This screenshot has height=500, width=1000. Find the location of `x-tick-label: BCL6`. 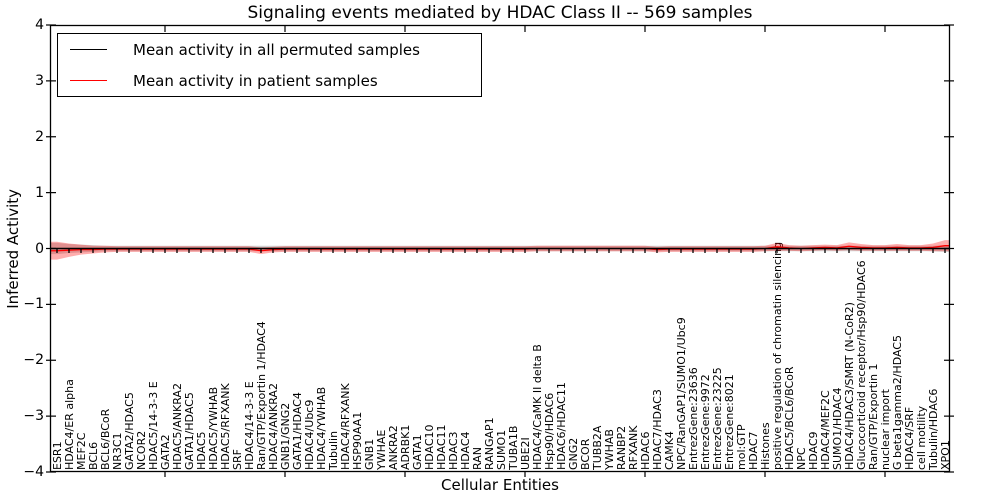

x-tick-label: BCL6 is located at coordinates (93, 455).